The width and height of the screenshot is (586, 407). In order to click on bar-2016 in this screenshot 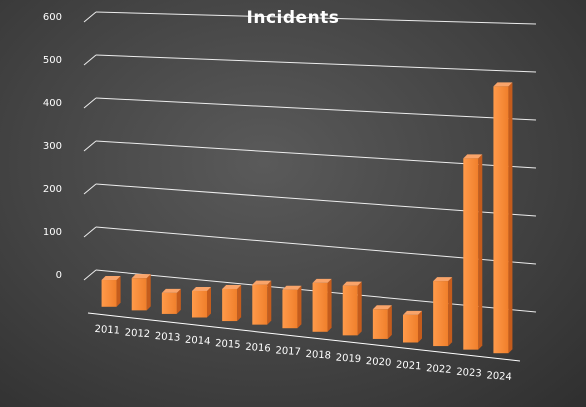, I will do `click(262, 302)`.